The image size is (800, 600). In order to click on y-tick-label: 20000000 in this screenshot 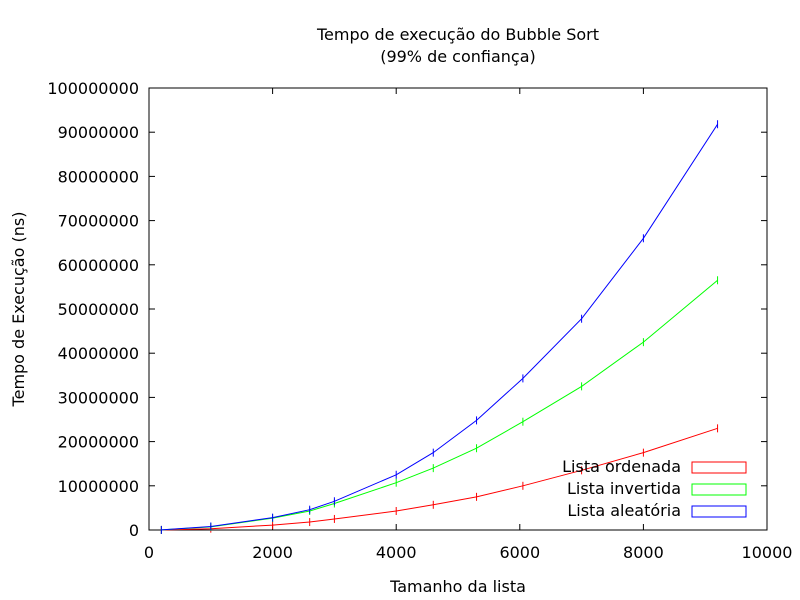, I will do `click(98, 442)`.